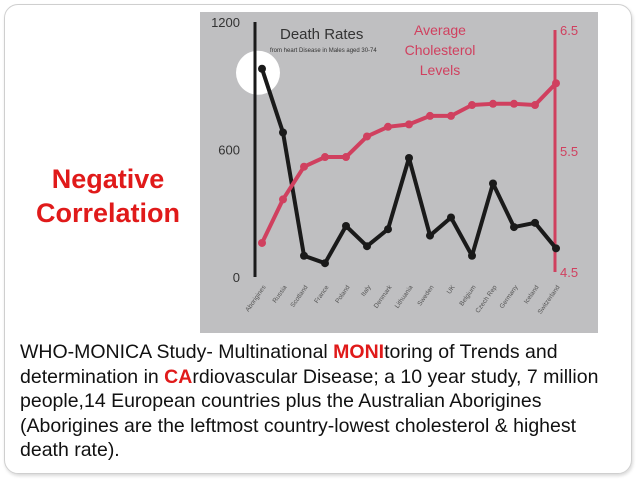 The width and height of the screenshot is (638, 479). I want to click on chart-title: Death Rates, so click(321, 34).